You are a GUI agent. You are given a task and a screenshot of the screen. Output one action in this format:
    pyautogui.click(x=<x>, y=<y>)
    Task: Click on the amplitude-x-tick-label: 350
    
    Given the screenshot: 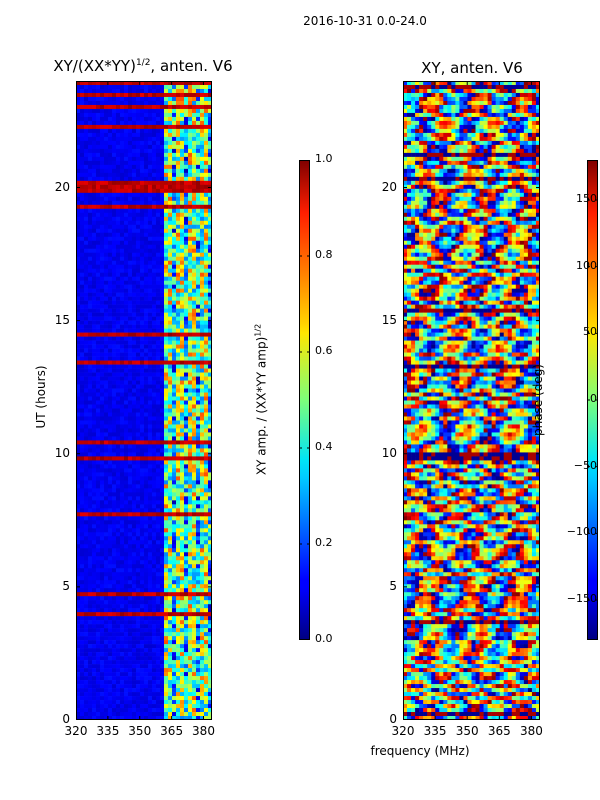 What is the action you would take?
    pyautogui.click(x=140, y=731)
    